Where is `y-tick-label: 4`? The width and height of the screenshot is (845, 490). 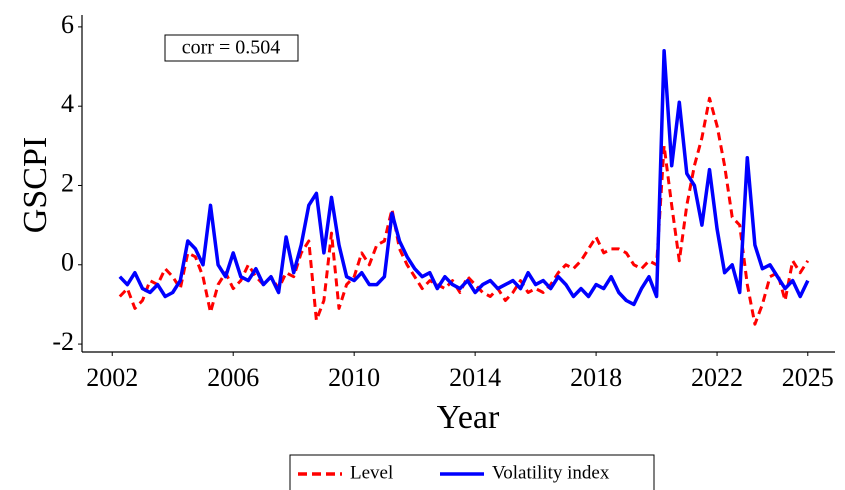 y-tick-label: 4 is located at coordinates (67, 103).